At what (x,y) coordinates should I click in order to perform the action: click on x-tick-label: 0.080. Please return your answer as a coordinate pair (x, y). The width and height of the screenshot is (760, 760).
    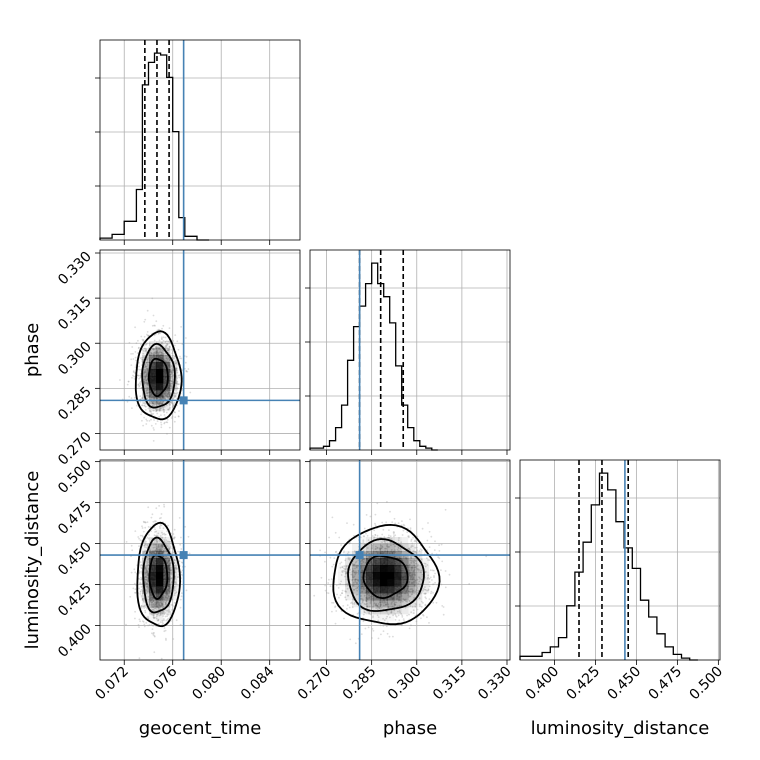
    Looking at the image, I should click on (209, 684).